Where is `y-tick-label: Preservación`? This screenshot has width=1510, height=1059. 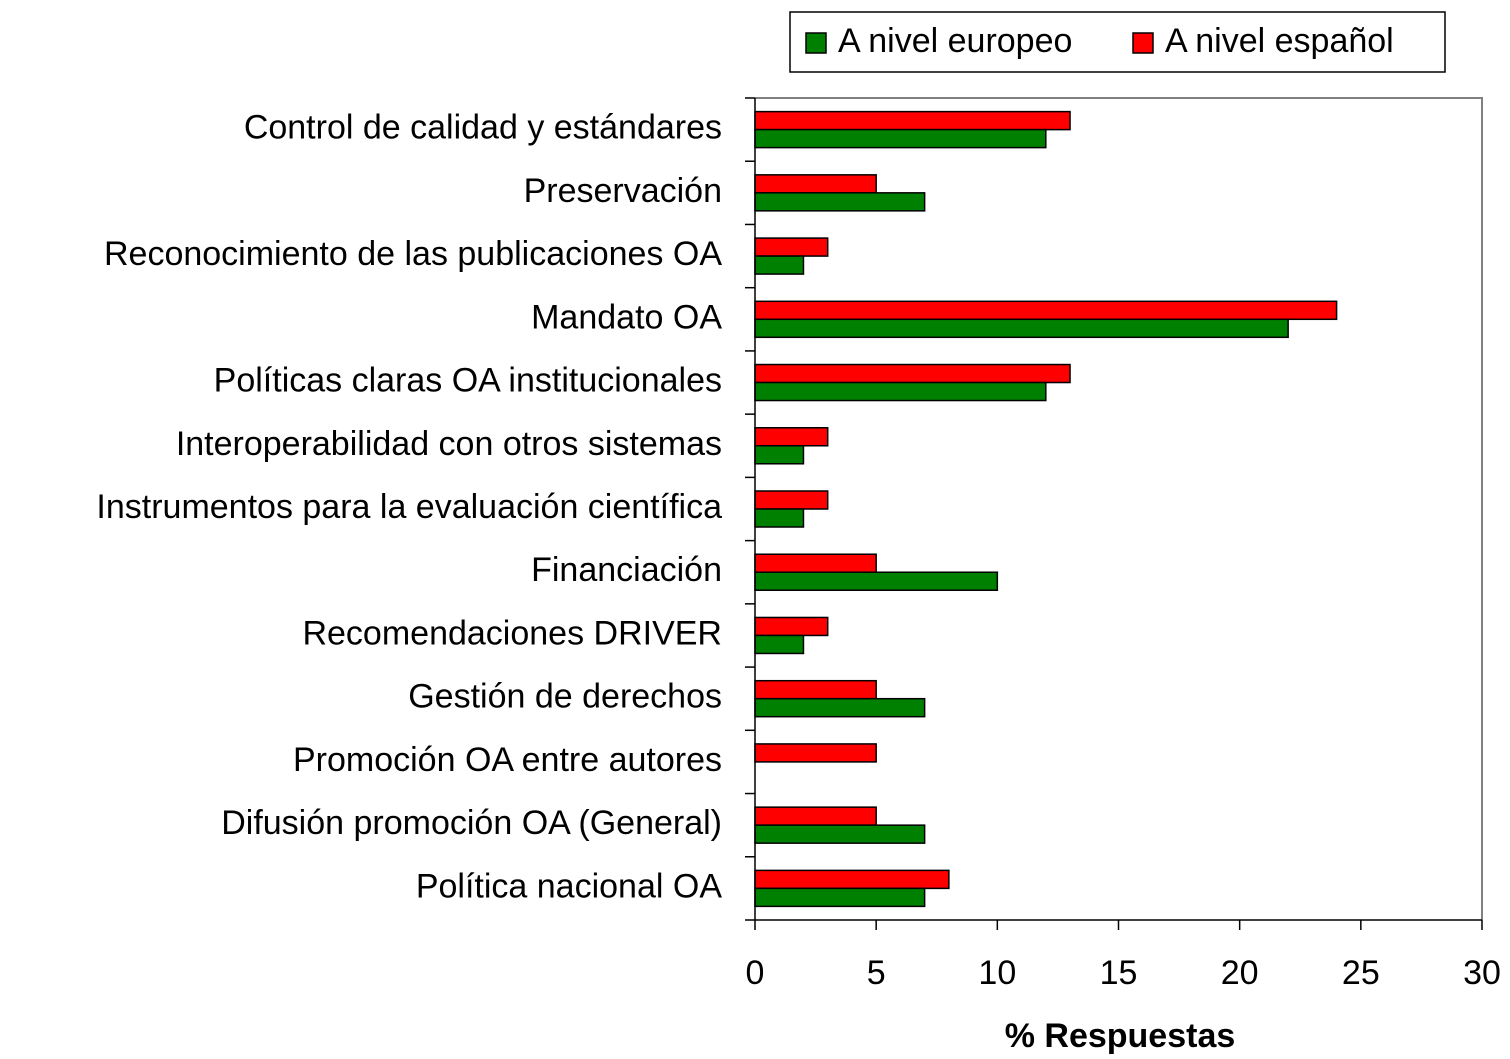
y-tick-label: Preservación is located at coordinates (623, 191).